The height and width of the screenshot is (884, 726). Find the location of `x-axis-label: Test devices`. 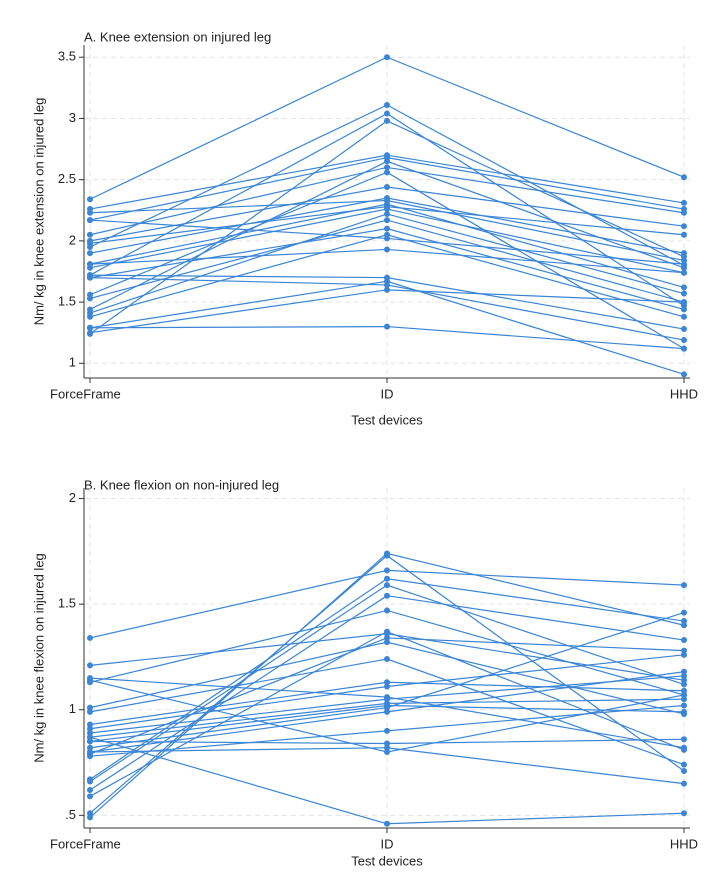

x-axis-label: Test devices is located at coordinates (387, 860).